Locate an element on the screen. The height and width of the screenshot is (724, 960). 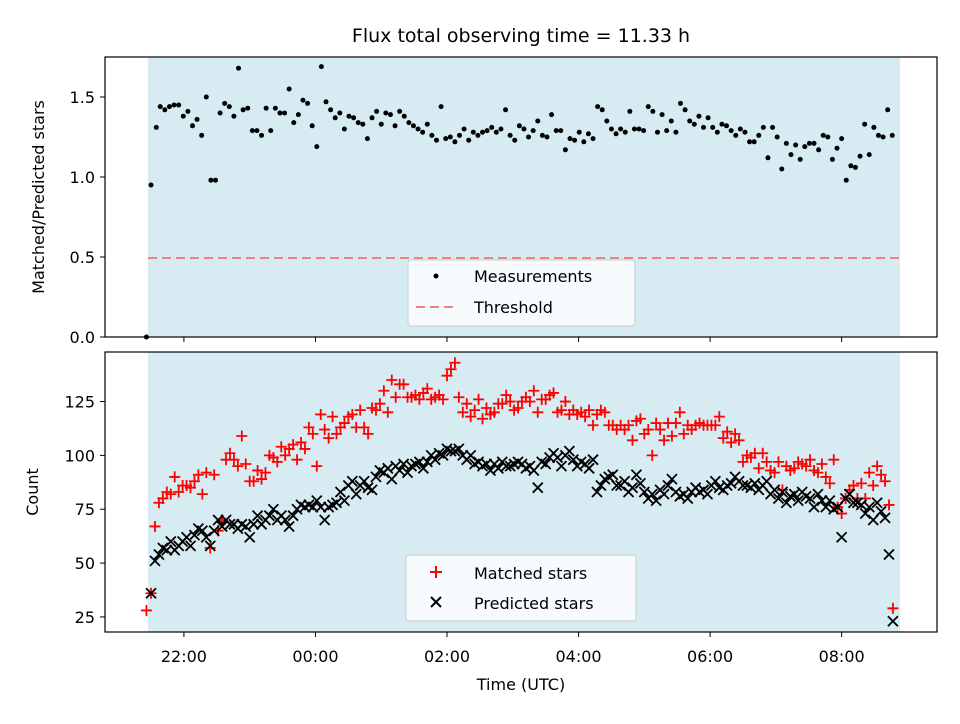
top-y-tick-label: 0.5 is located at coordinates (82, 257).